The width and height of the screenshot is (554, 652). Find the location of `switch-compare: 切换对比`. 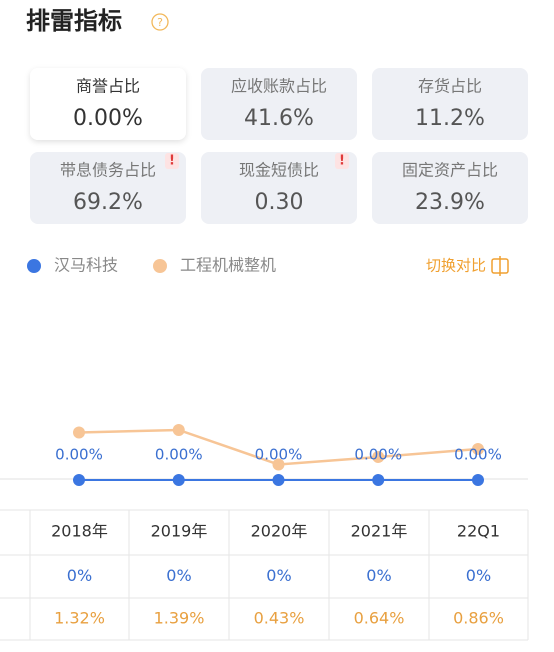

switch-compare: 切换对比 is located at coordinates (467, 266).